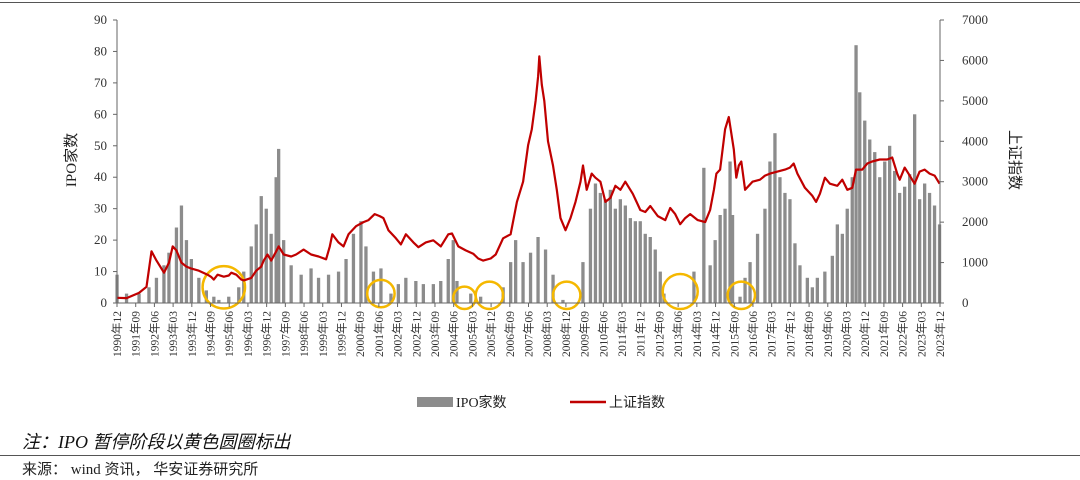 The width and height of the screenshot is (1080, 480). I want to click on left-axis-ticks: 0 10 20 30 40 50 60 70 80 90, so click(105, 161).